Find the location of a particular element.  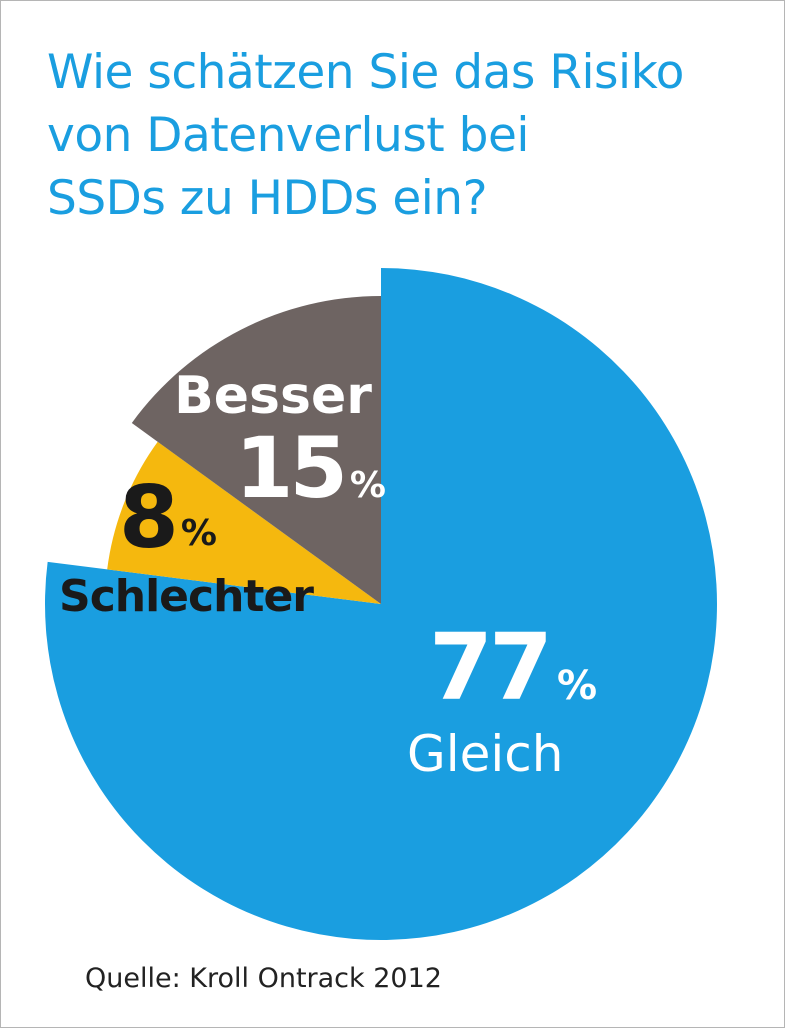

slice-value-besser-unit: % is located at coordinates (368, 485).